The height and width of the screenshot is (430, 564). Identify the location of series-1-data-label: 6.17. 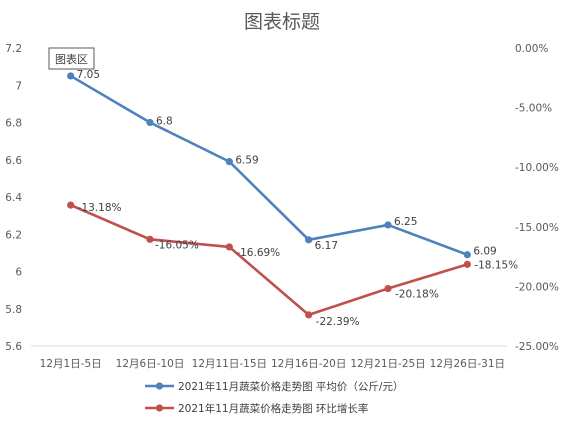
(326, 246).